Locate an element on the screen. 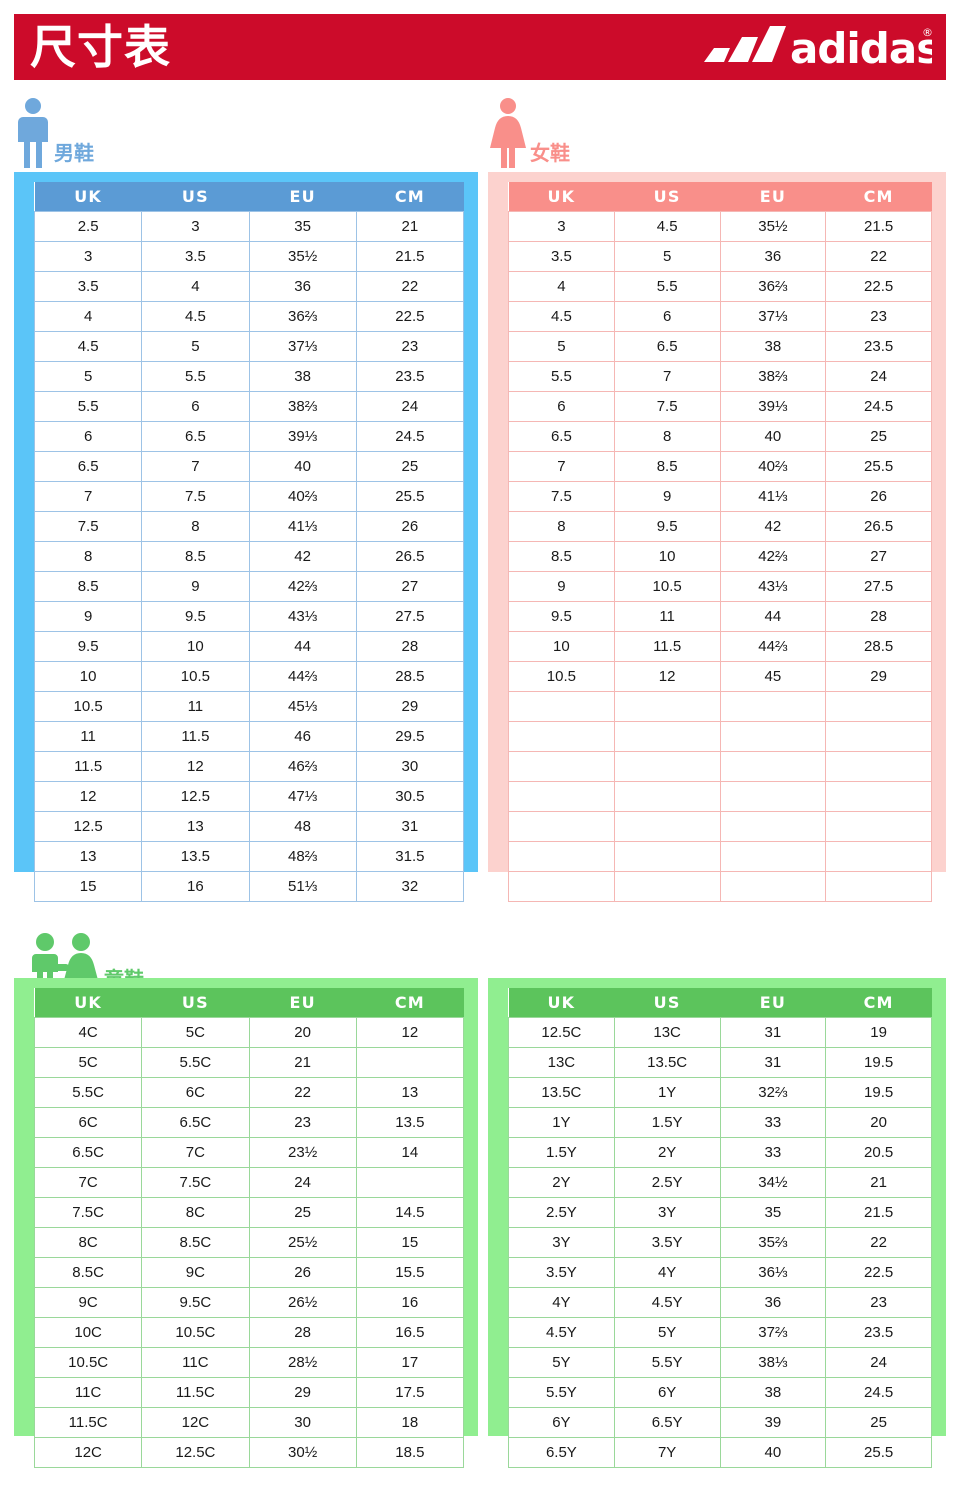 The image size is (960, 1501). table-row: 10.5C 11C 28½ 17 is located at coordinates (249, 1362).